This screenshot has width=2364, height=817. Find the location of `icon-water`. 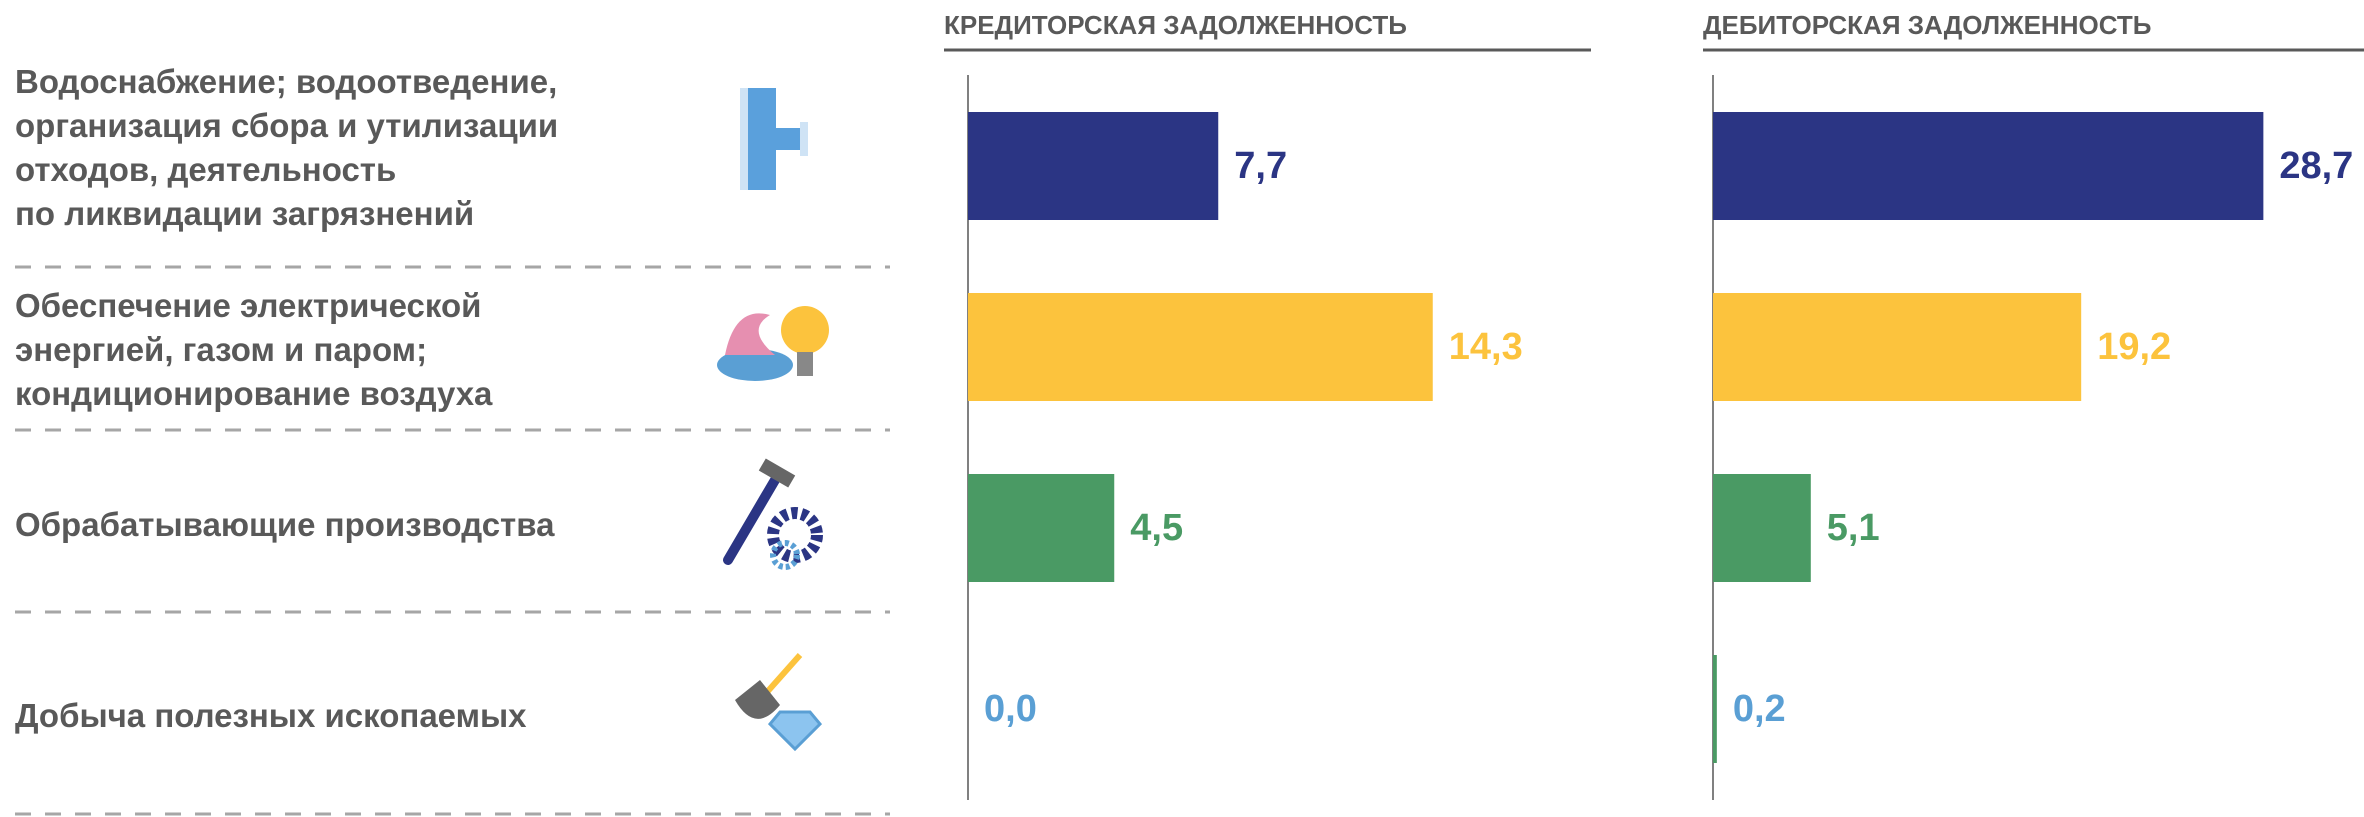

icon-water is located at coordinates (774, 139).